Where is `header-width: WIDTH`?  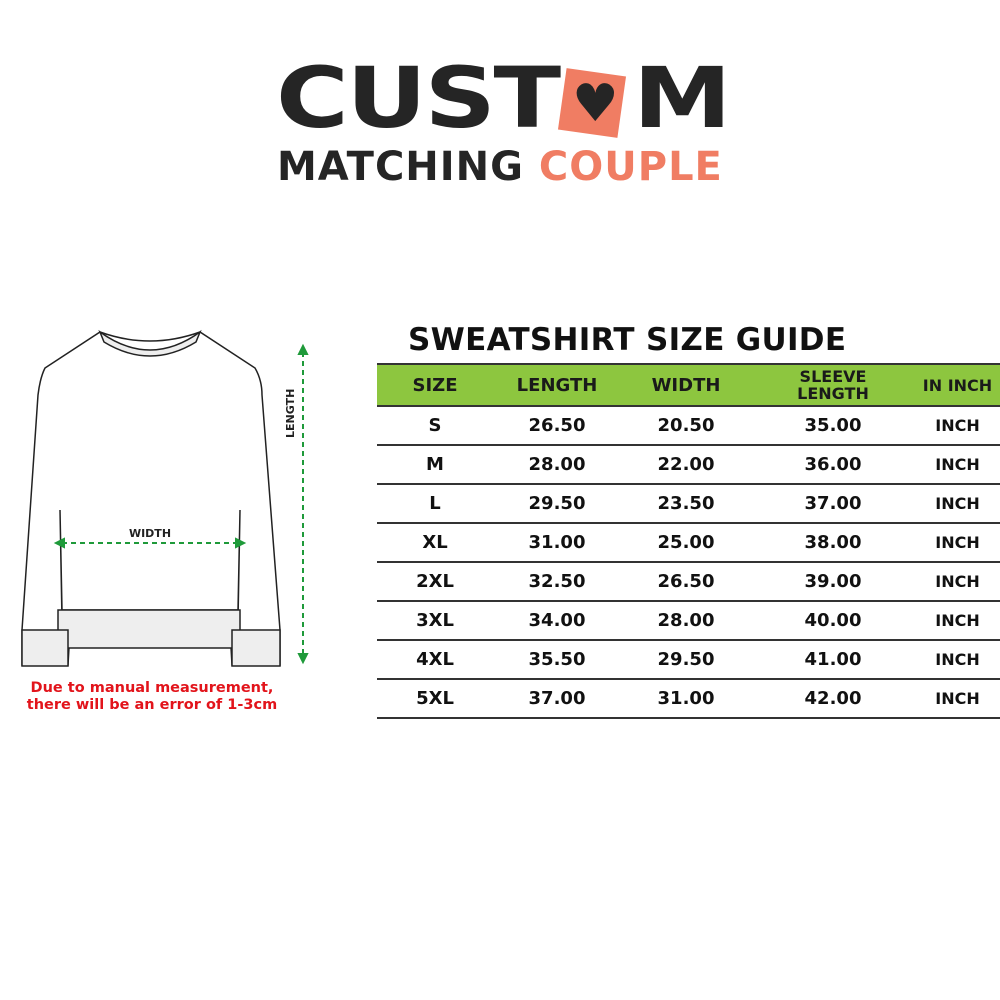
header-width: WIDTH is located at coordinates (686, 385).